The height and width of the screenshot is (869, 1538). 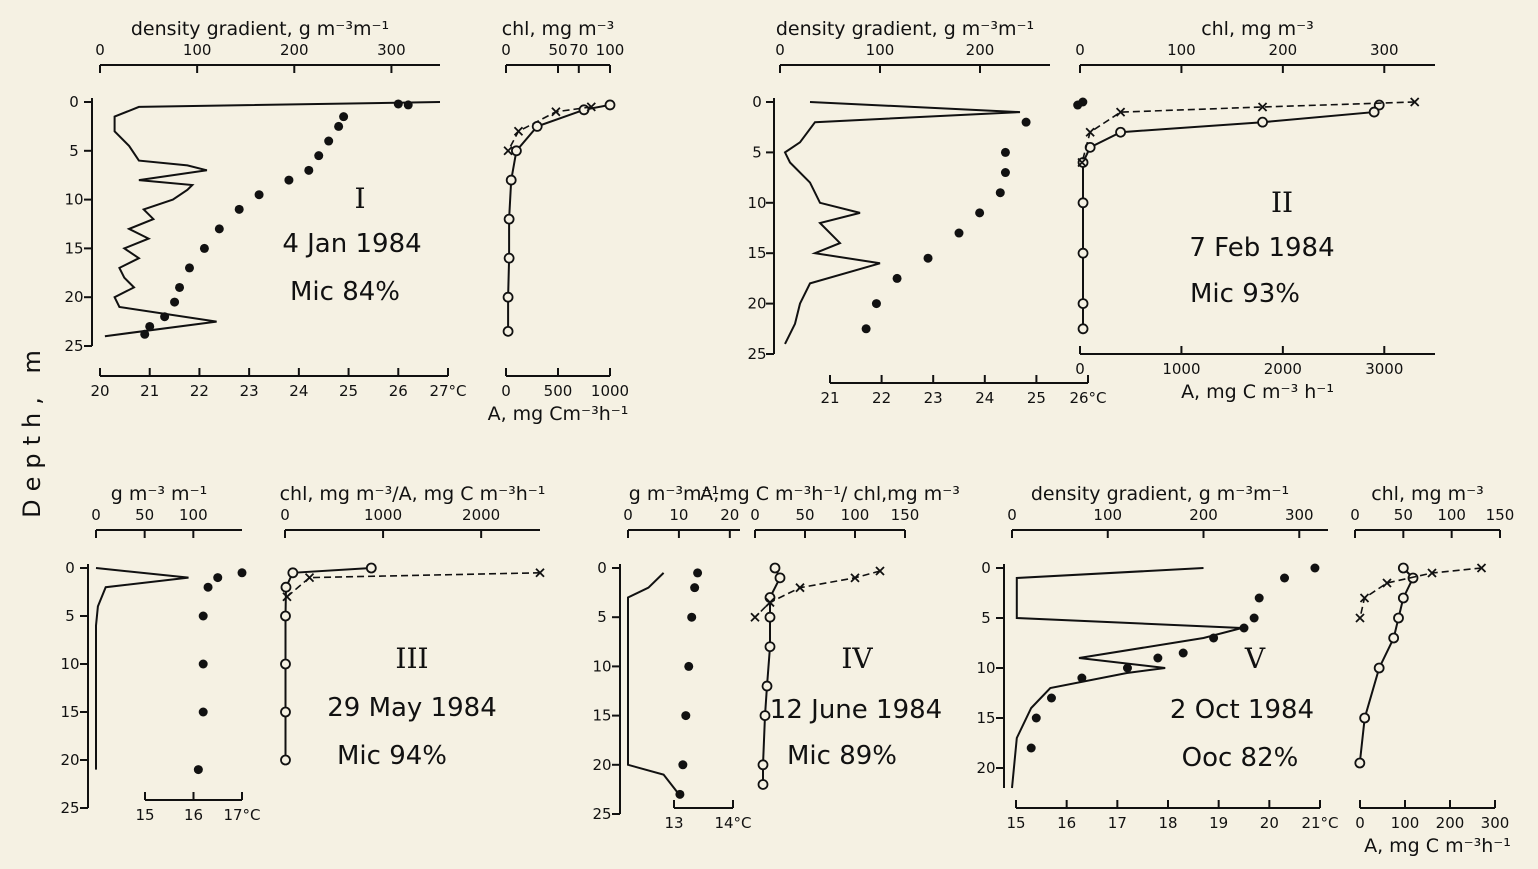 What do you see at coordinates (351, 244) in the screenshot?
I see `panel-date: 4 Jan 1984` at bounding box center [351, 244].